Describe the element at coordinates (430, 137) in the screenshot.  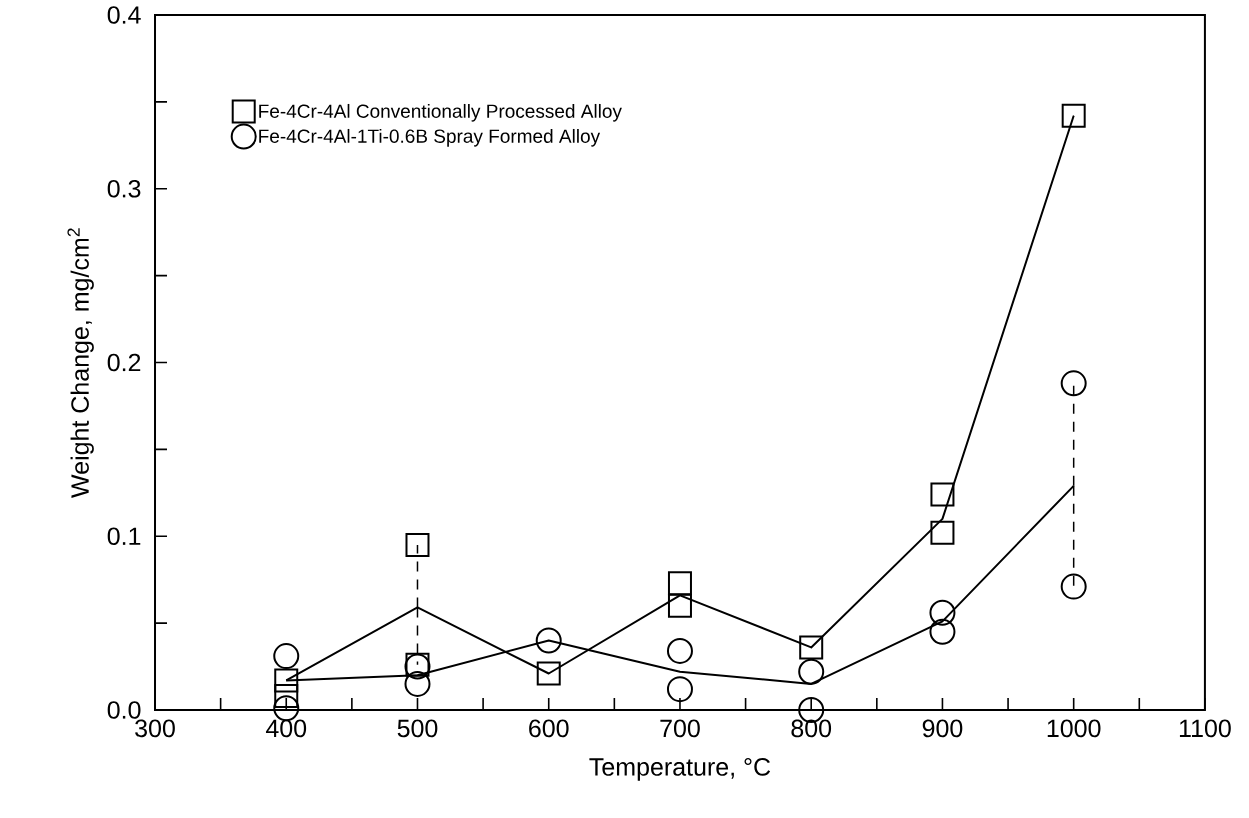
I see `legend-label: Fe-4Cr-4Al-1Ti-0.6B Spray Formed Alloy` at that location.